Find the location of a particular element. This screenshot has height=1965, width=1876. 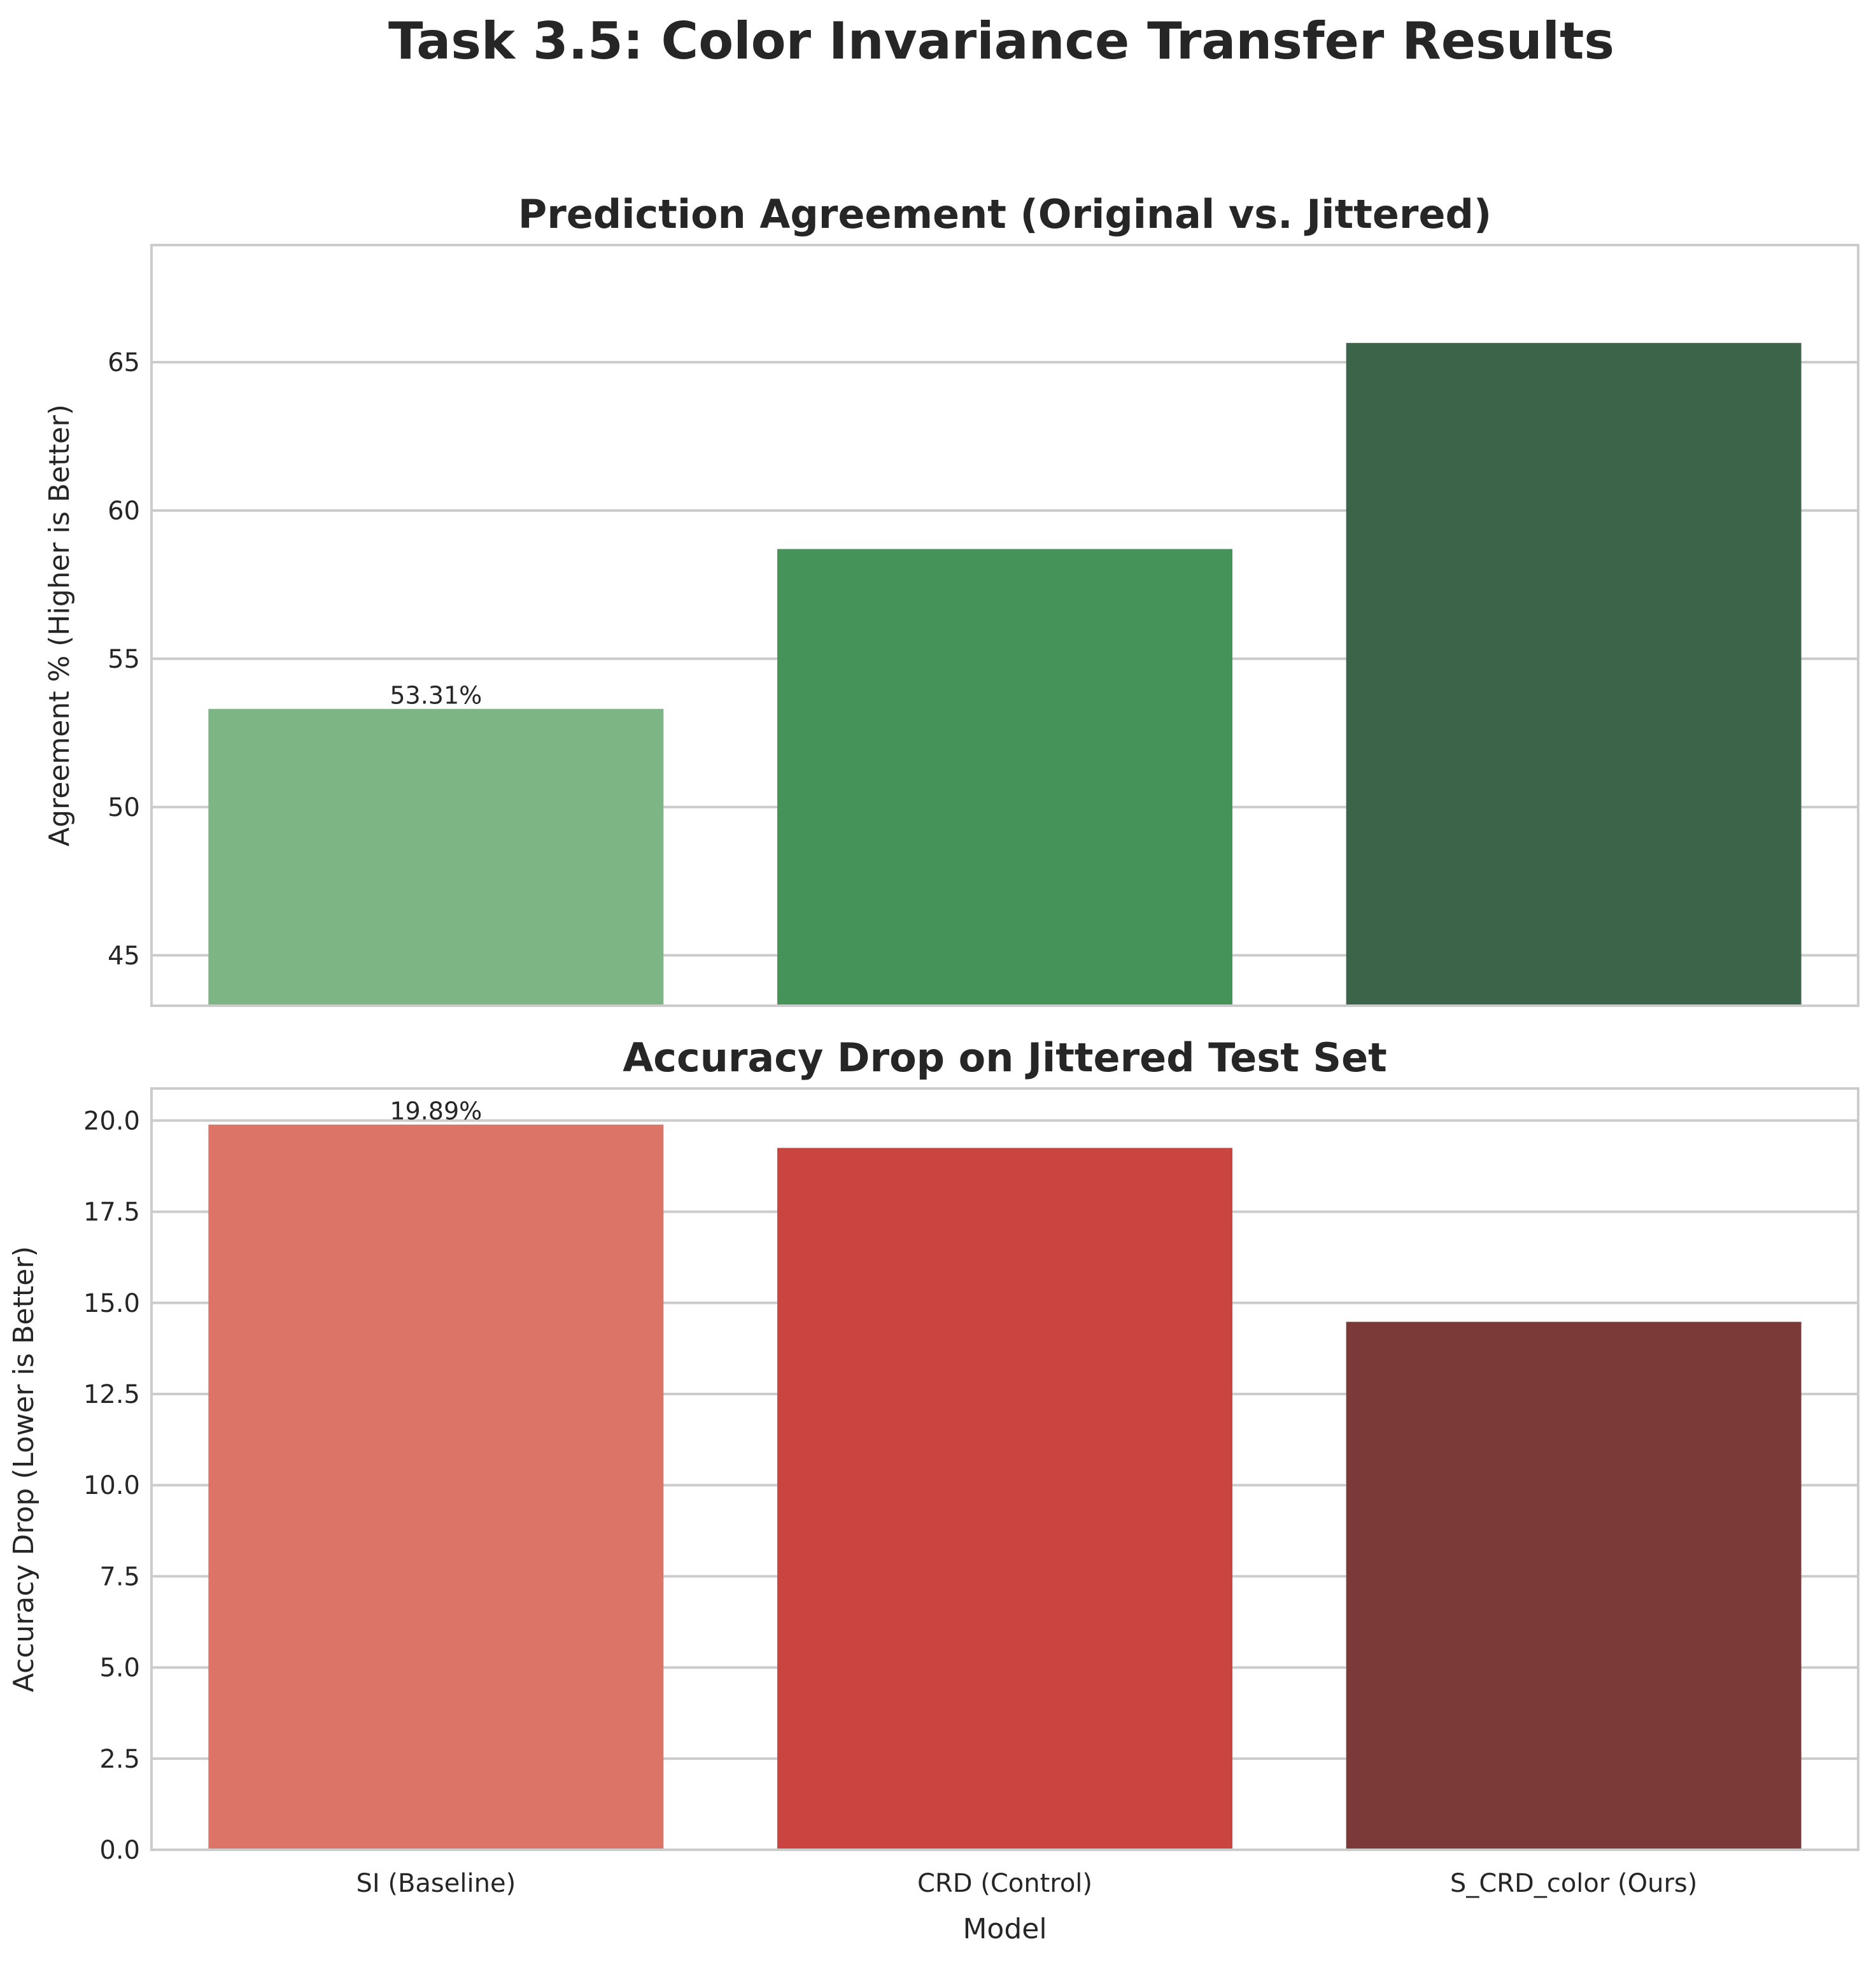

x-tick-label: CRD (Control) is located at coordinates (1004, 1883).